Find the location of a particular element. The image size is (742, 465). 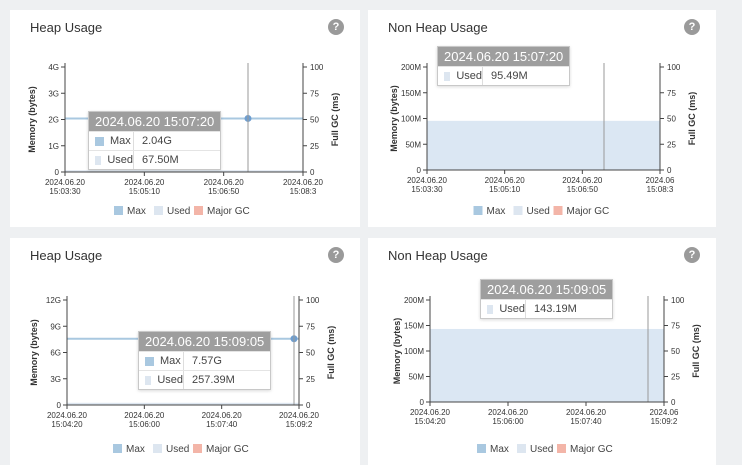

tooltip-row: Max 2.04G is located at coordinates (155, 140).